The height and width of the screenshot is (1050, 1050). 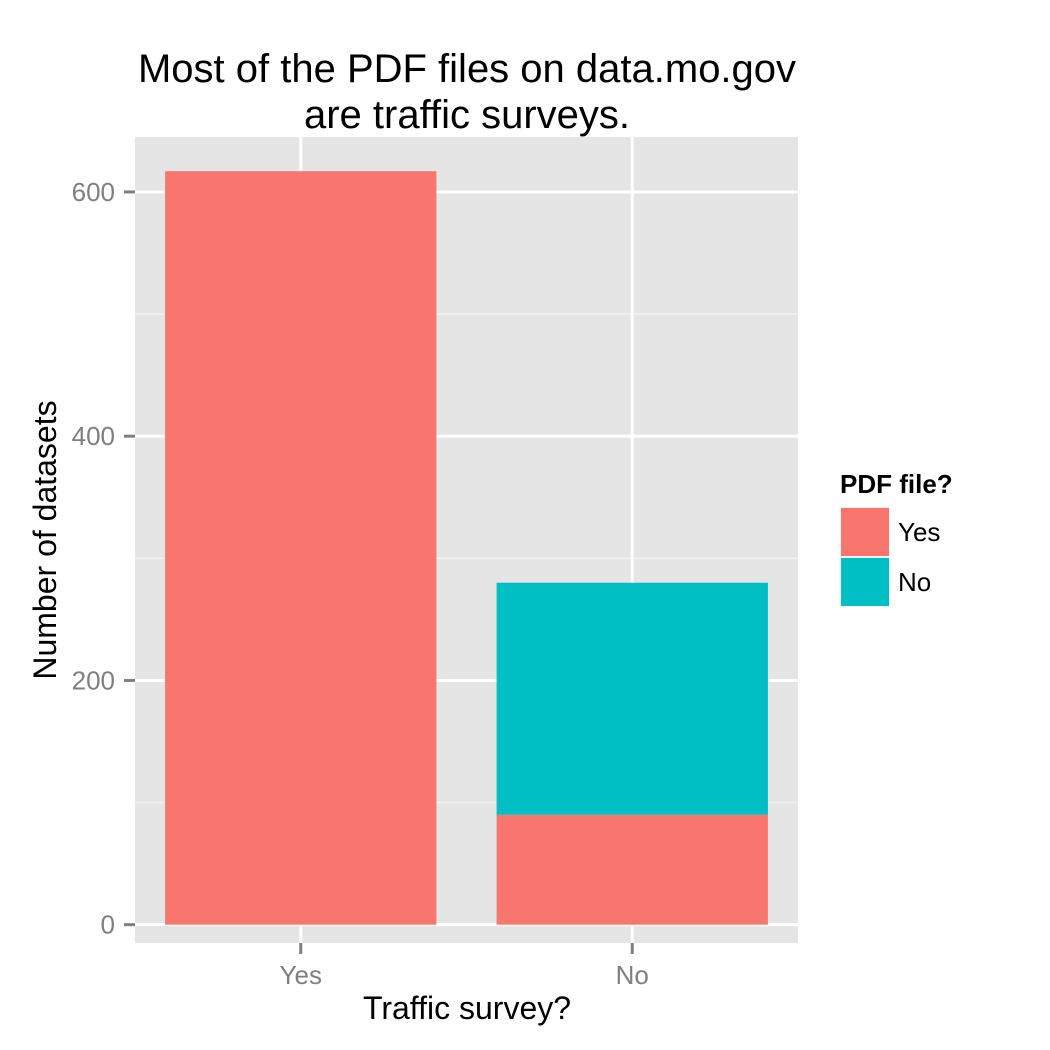 What do you see at coordinates (108, 925) in the screenshot?
I see `y-tick-label: 0` at bounding box center [108, 925].